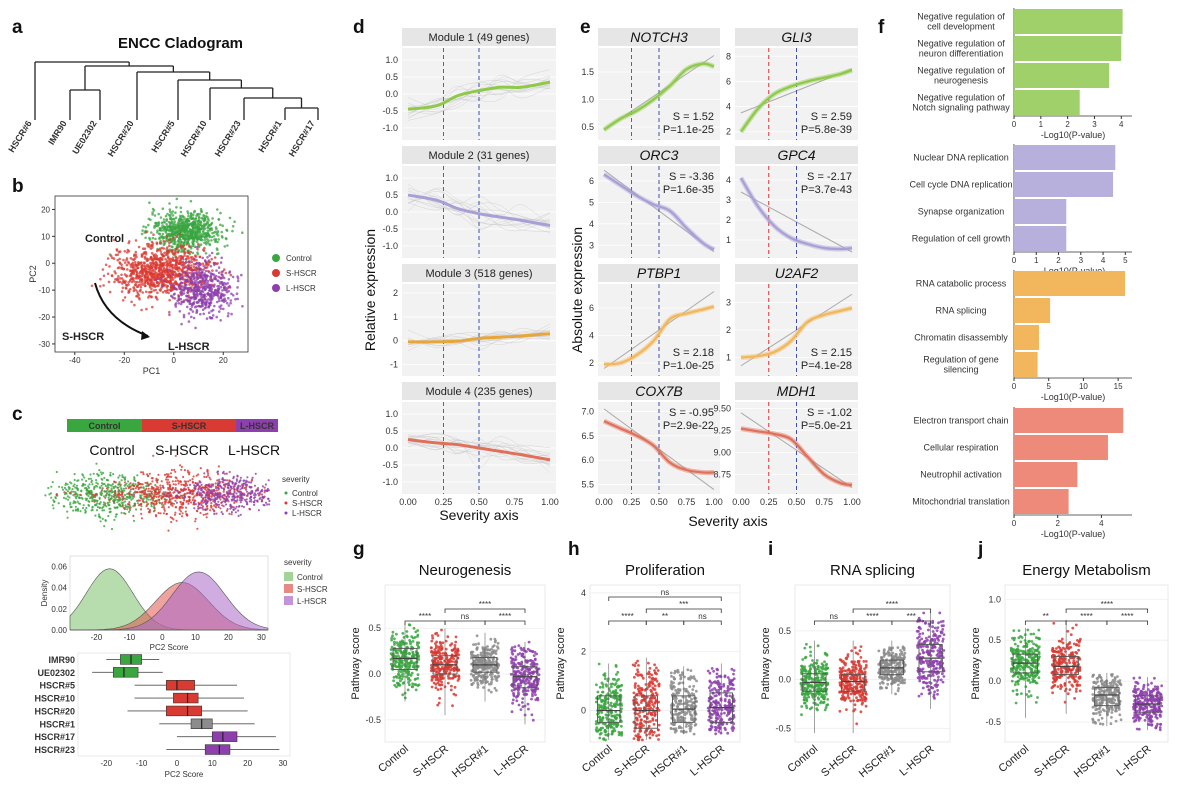  Describe the element at coordinates (288, 588) in the screenshot. I see `density-legend-swatch` at that location.